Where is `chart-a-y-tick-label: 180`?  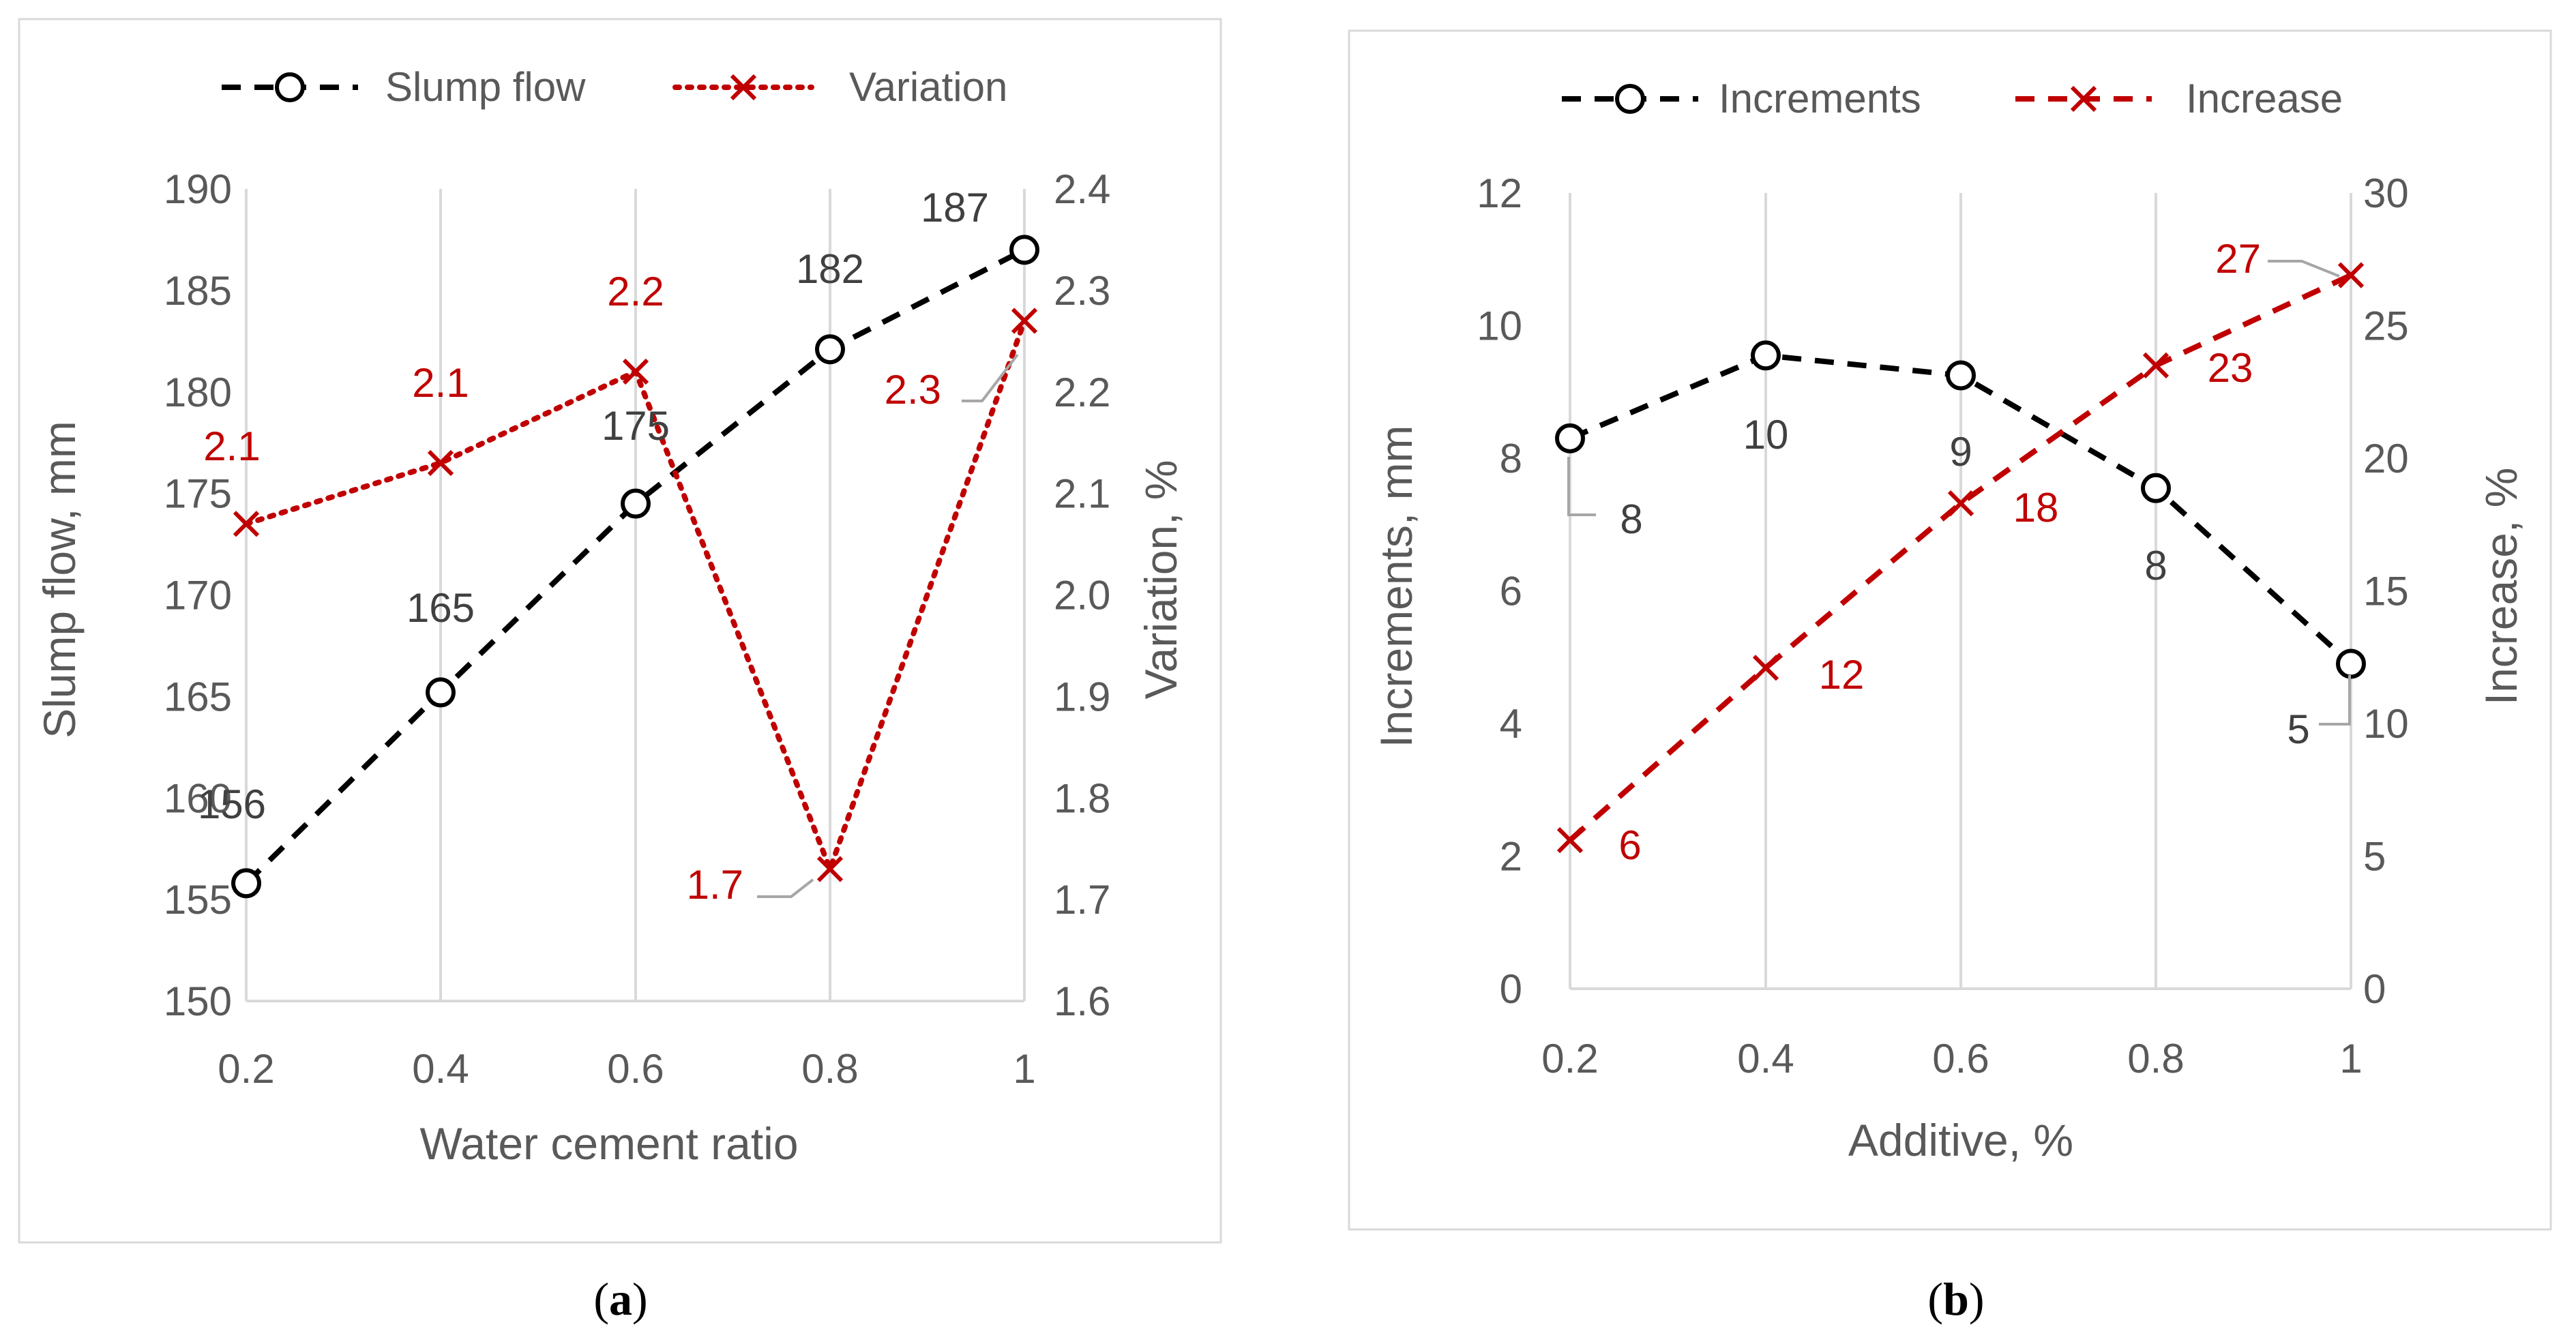 chart-a-y-tick-label: 180 is located at coordinates (198, 392).